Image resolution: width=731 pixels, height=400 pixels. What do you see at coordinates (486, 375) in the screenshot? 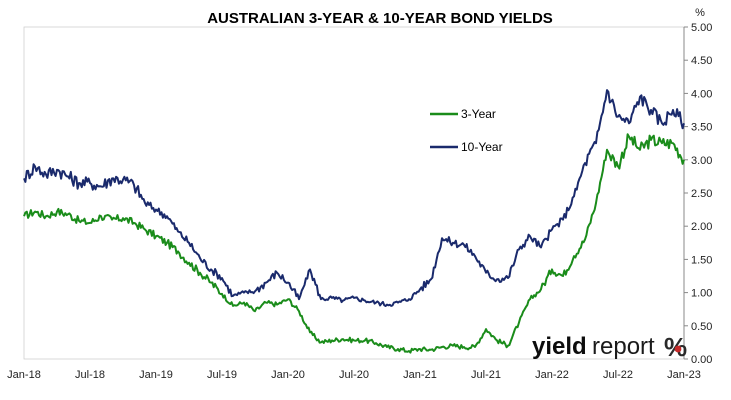
I see `x-tick-label: Jul-21` at bounding box center [486, 375].